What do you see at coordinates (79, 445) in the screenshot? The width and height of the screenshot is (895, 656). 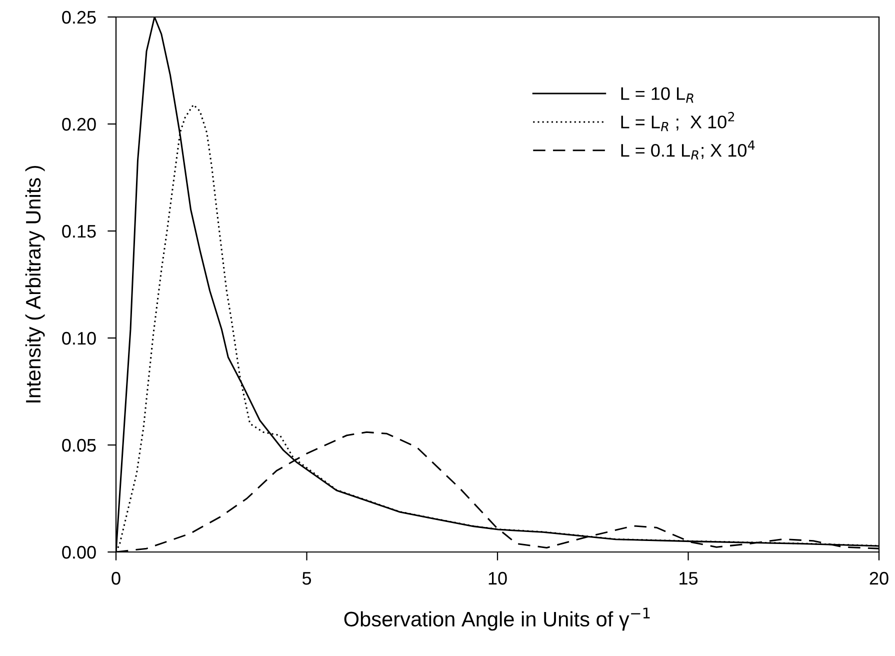 I see `y-tick-label: 0.05` at bounding box center [79, 445].